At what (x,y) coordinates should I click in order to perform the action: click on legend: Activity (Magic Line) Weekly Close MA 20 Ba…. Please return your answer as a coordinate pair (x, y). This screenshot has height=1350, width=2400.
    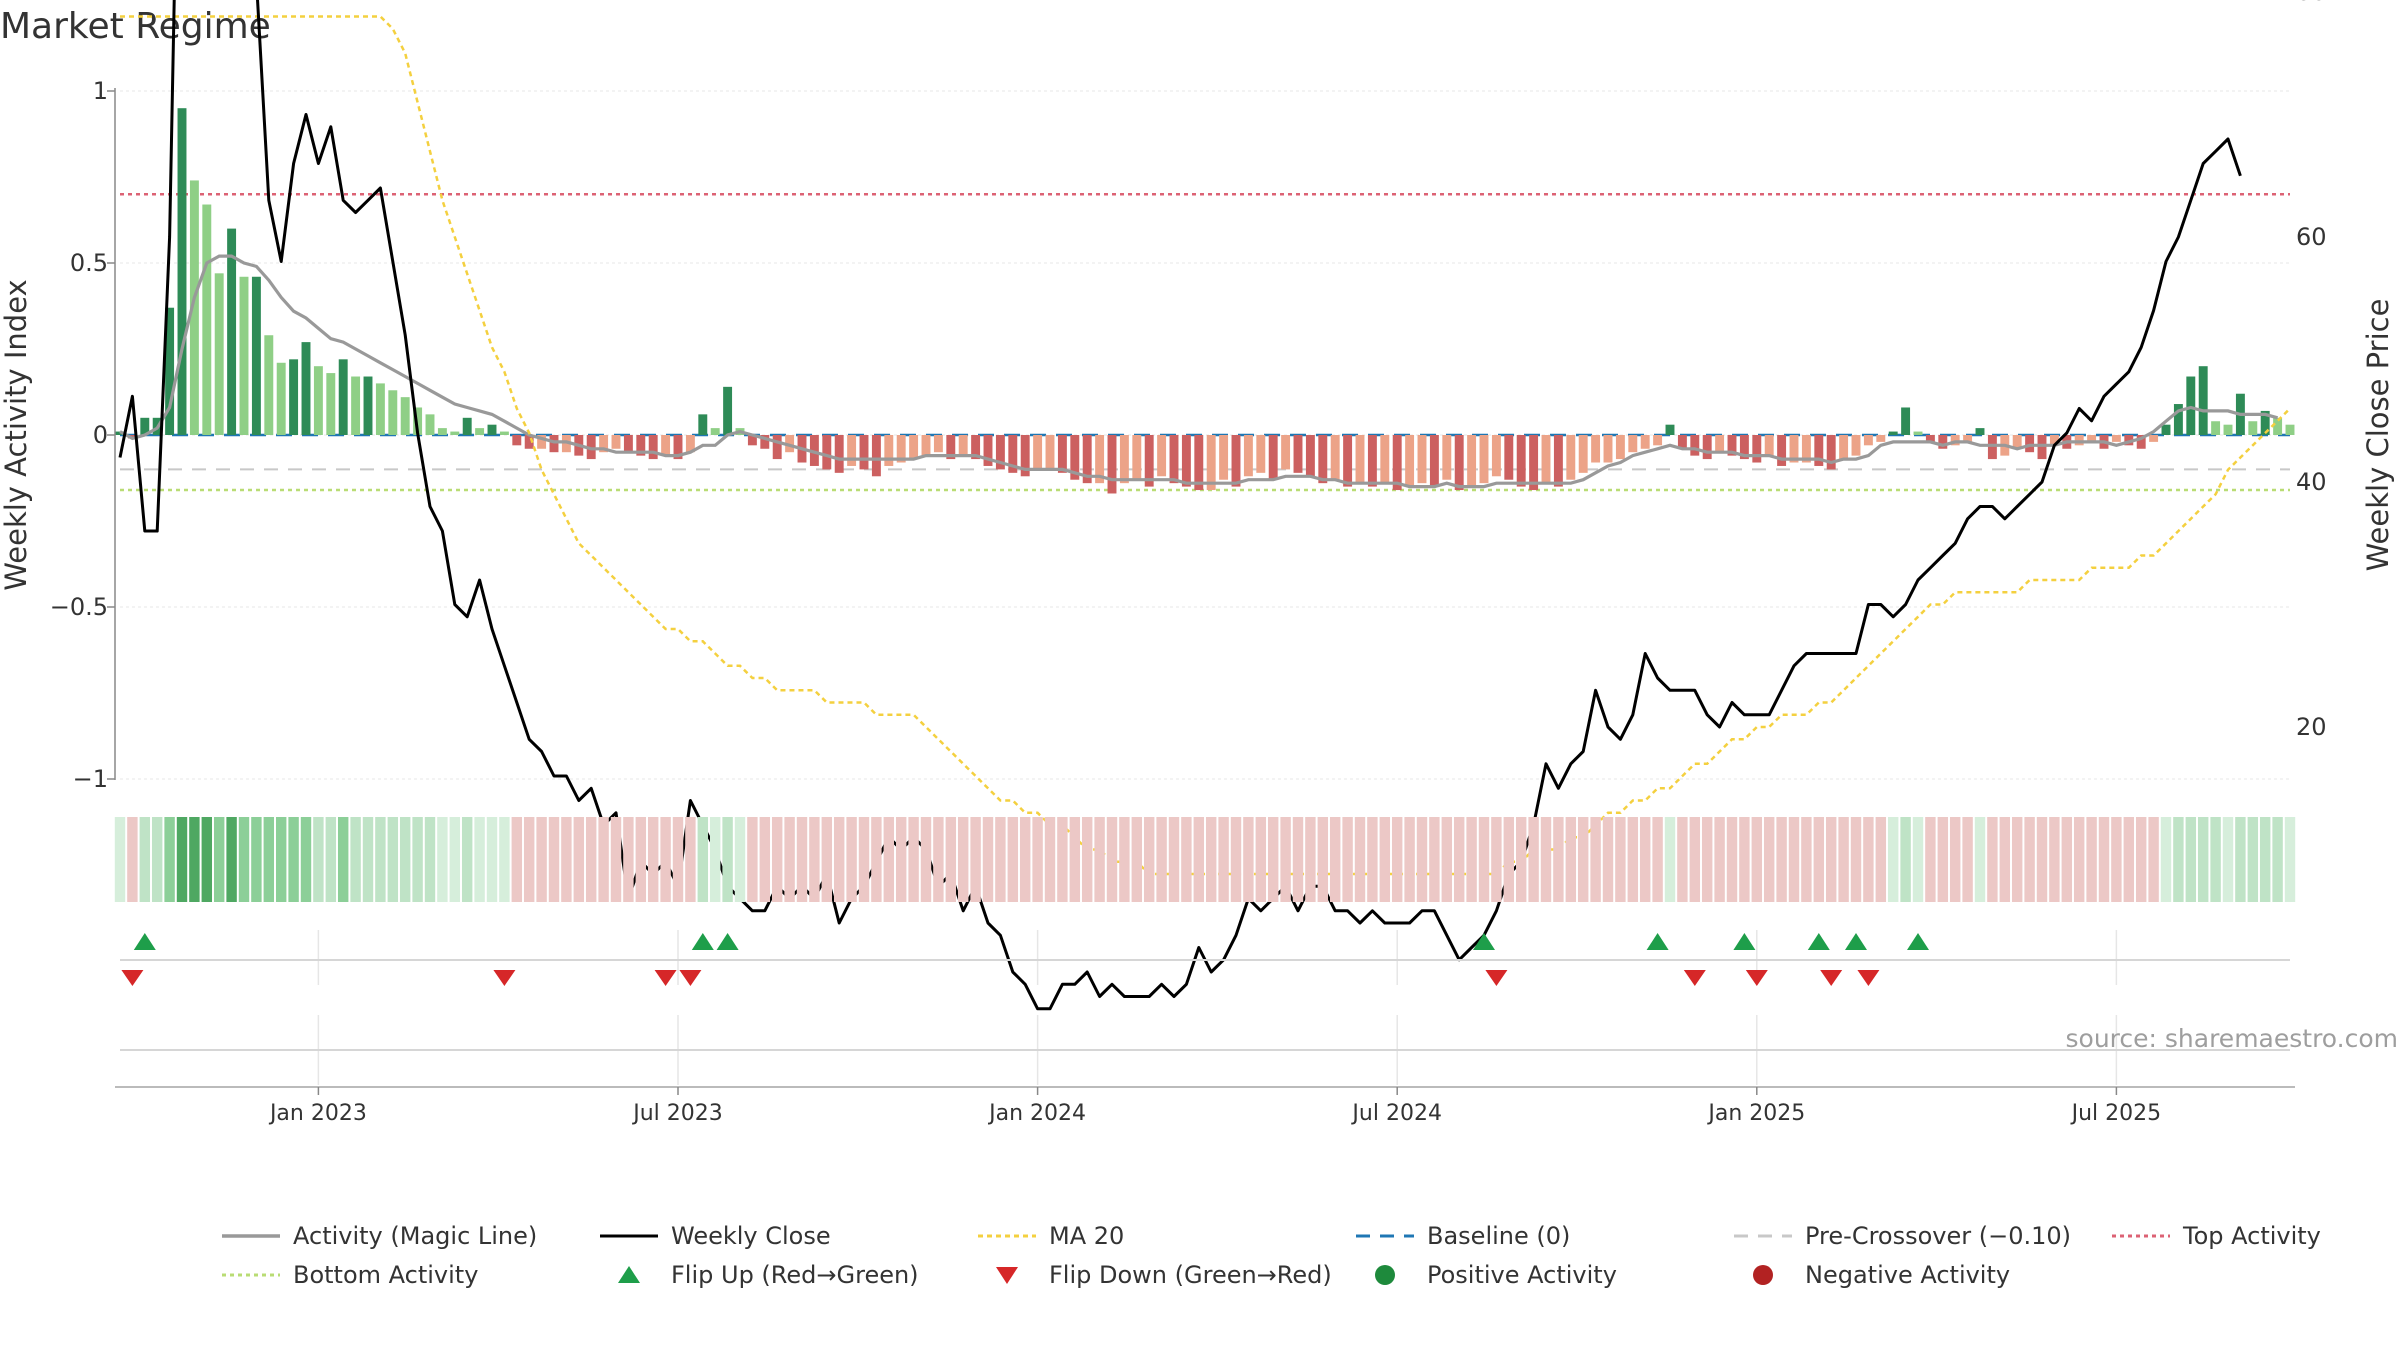
    Looking at the image, I should click on (1271, 1255).